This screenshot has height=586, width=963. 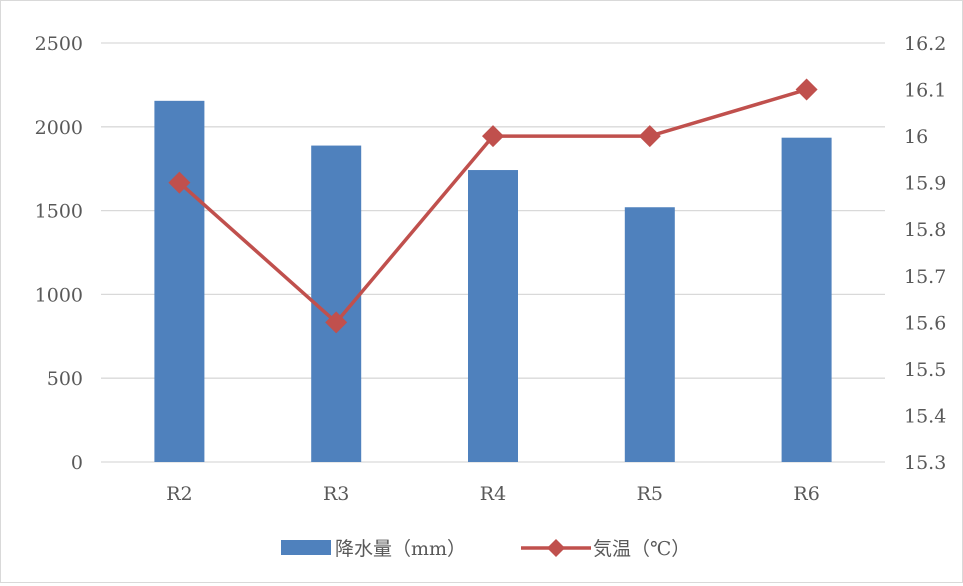 I want to click on right-axis-tick-label: 15.8, so click(x=925, y=230).